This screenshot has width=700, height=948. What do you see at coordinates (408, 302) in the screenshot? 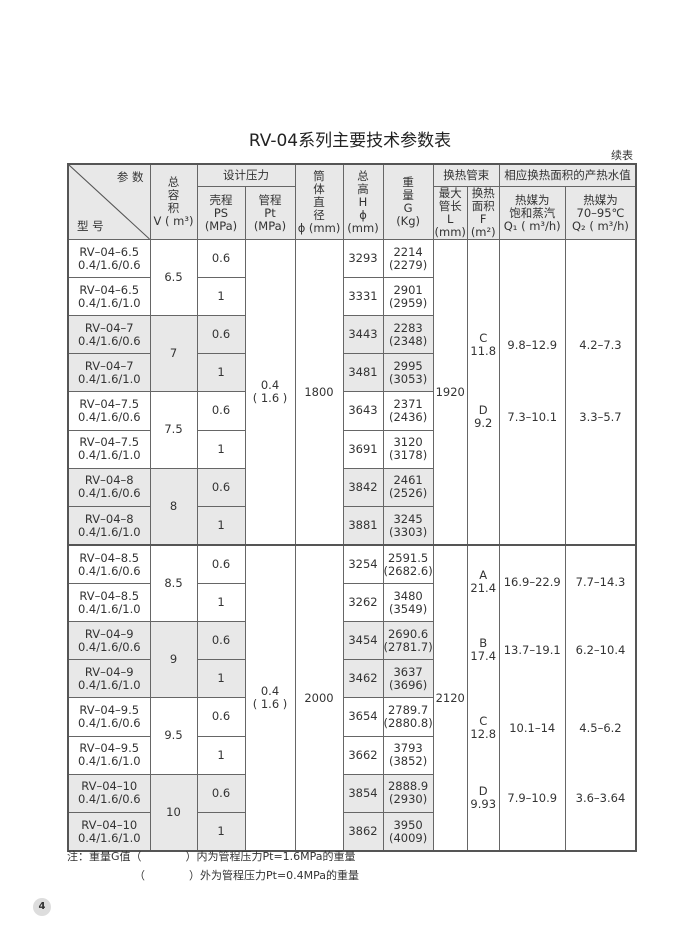
I see `line: (2959)` at bounding box center [408, 302].